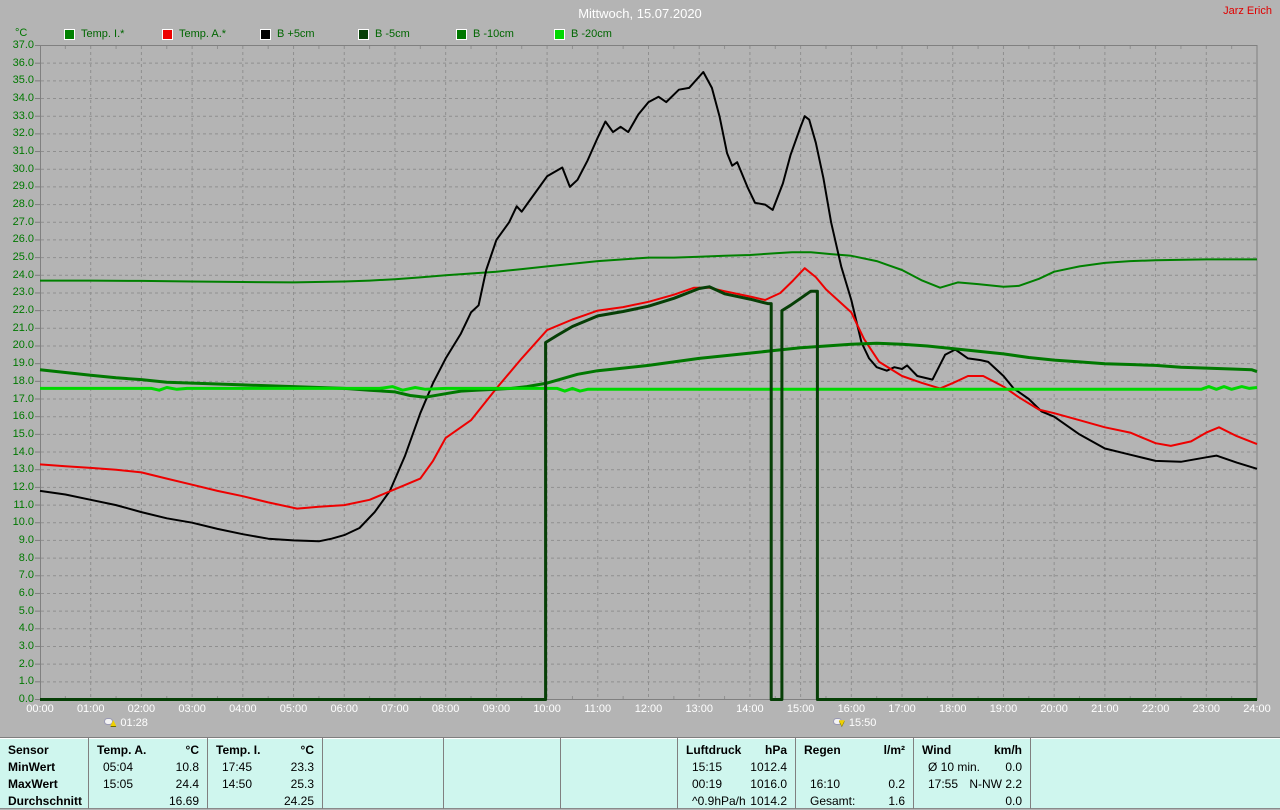 This screenshot has height=810, width=1280. Describe the element at coordinates (23, 345) in the screenshot. I see `y-tick-label: 20.0` at that location.